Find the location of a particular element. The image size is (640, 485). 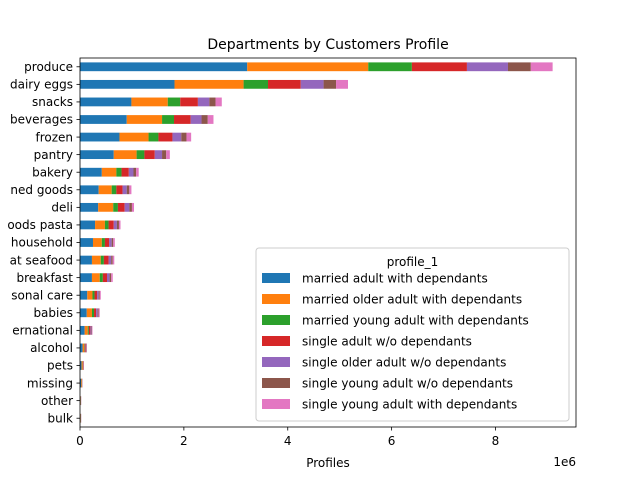

bar-bakery-single-older-adult-w-o-dependants is located at coordinates (131, 172).